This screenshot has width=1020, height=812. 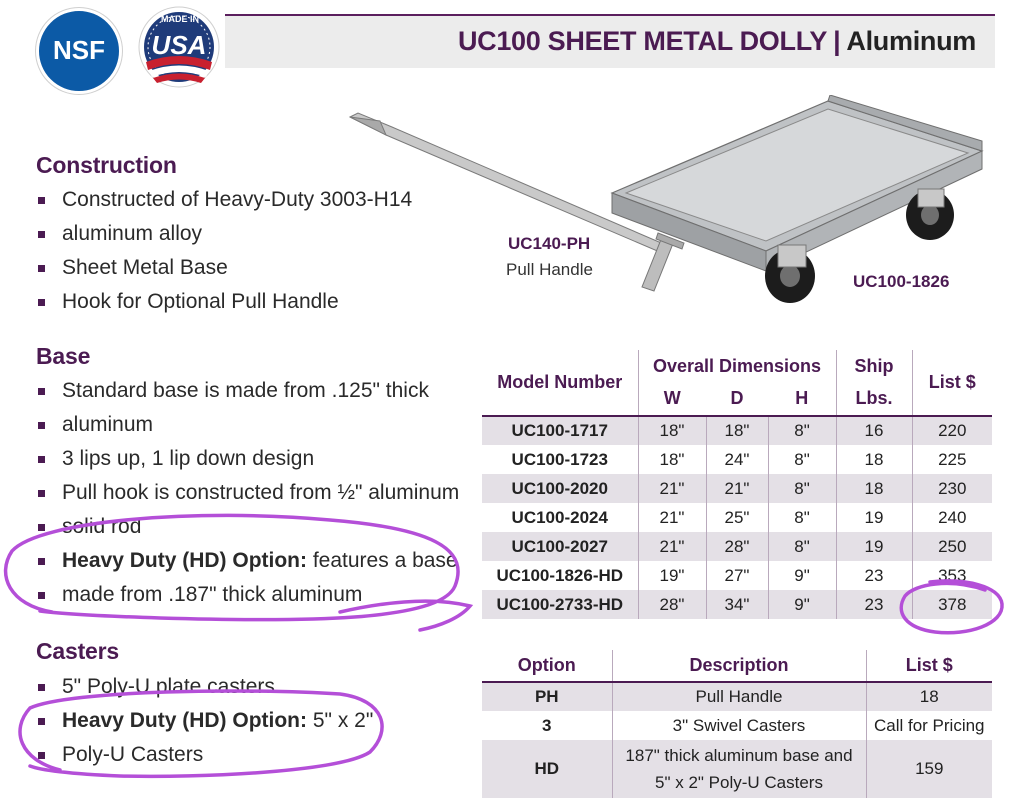 I want to click on usa-logo-text: USA, so click(x=179, y=45).